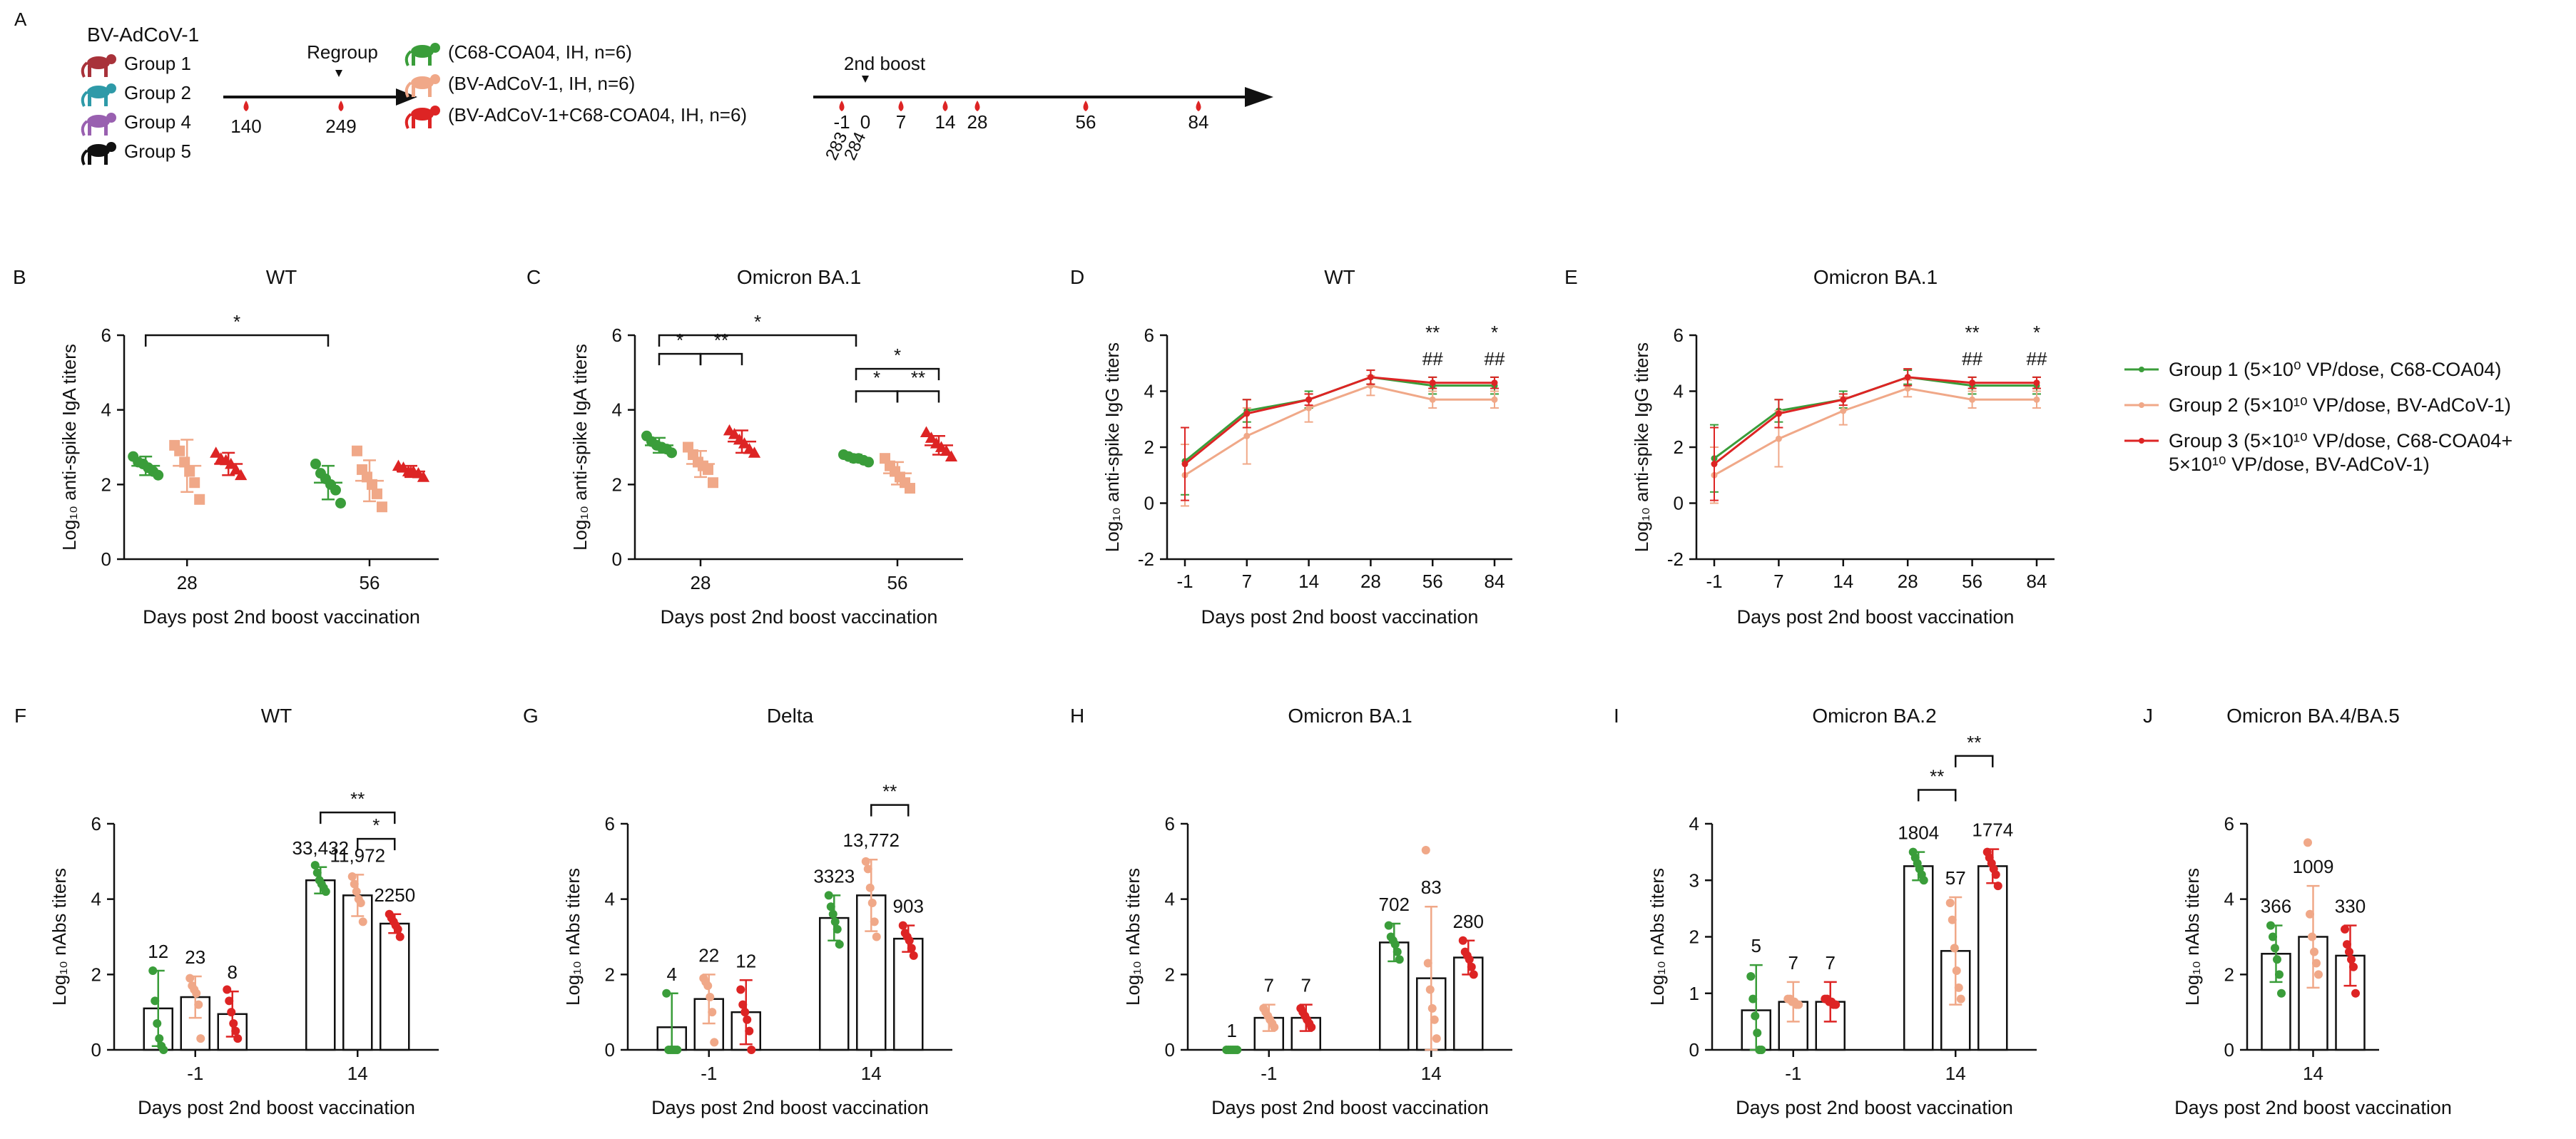  I want to click on titer-label: 1804, so click(1918, 833).